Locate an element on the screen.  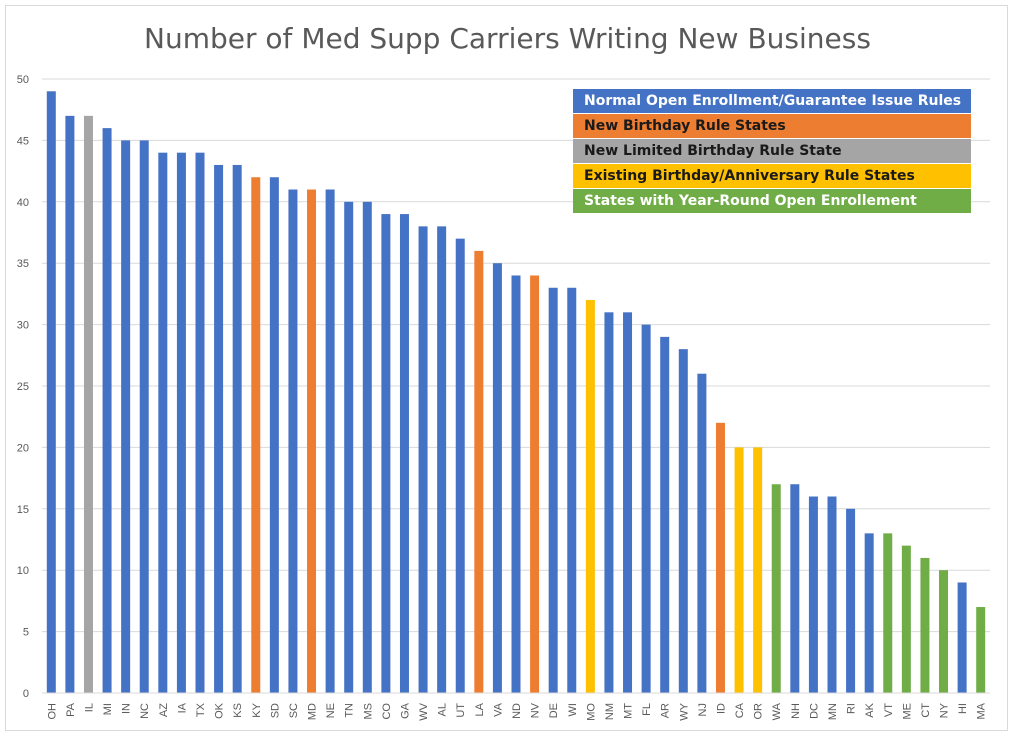
x-tick-label: NH is located at coordinates (796, 711).